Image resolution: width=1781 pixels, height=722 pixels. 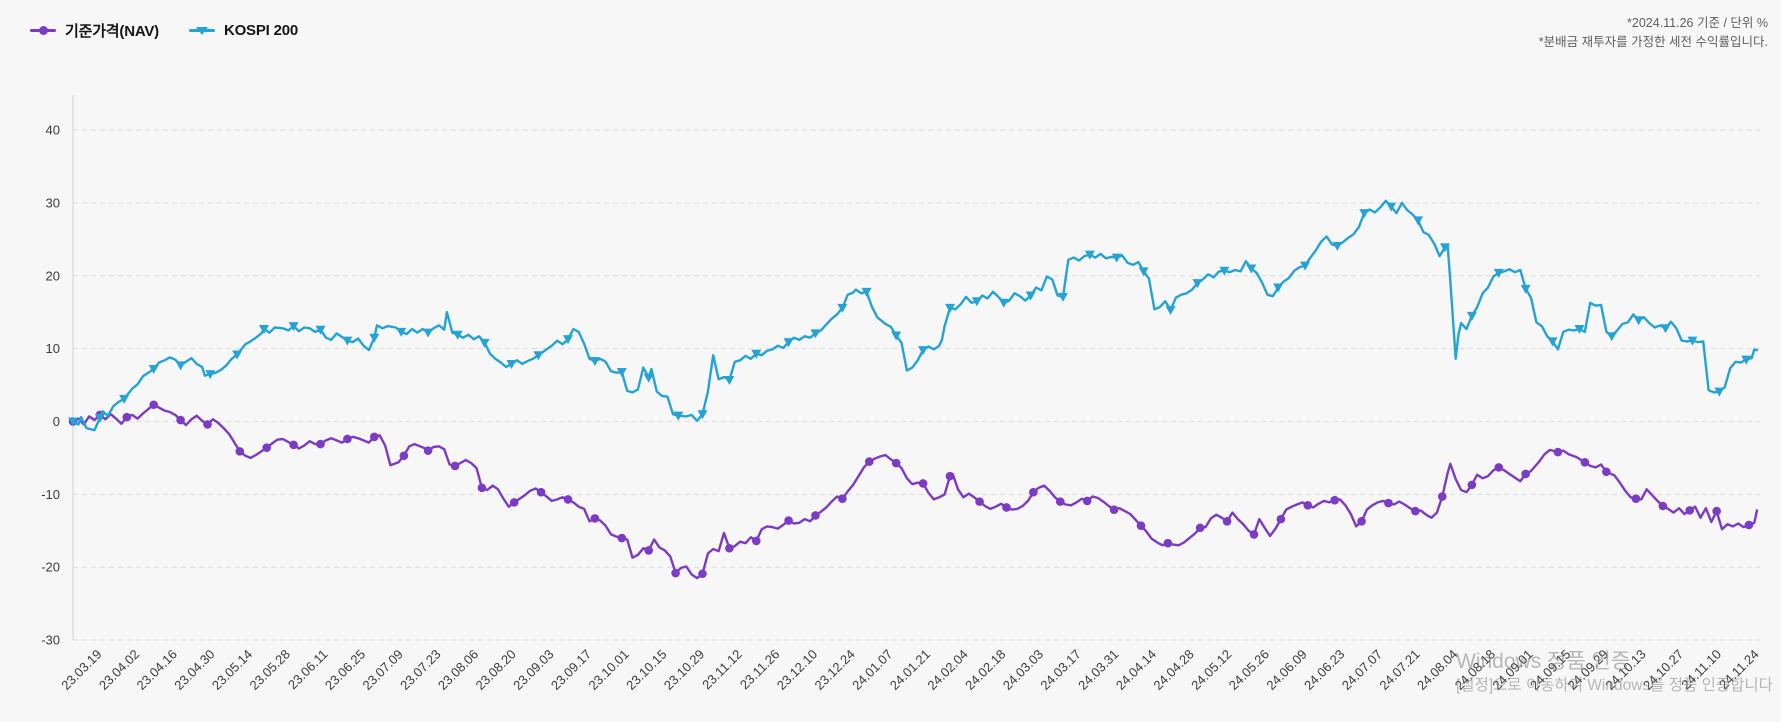 What do you see at coordinates (985, 670) in the screenshot?
I see `x-axis-tick-label: 24.02.18` at bounding box center [985, 670].